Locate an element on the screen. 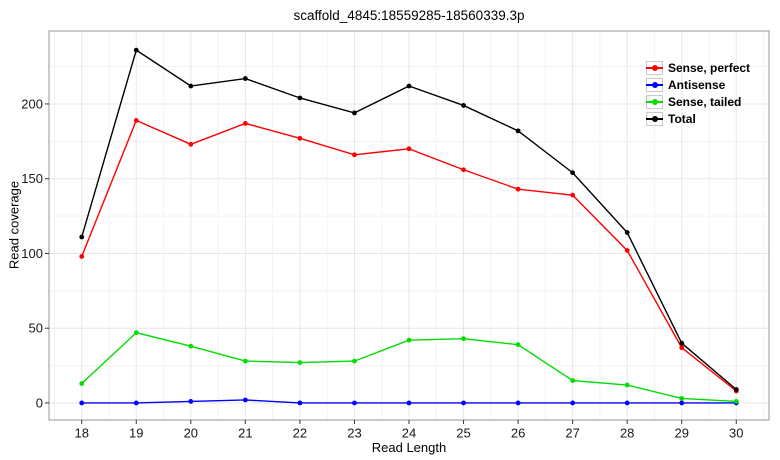  y-tick-label: 0 is located at coordinates (39, 402).